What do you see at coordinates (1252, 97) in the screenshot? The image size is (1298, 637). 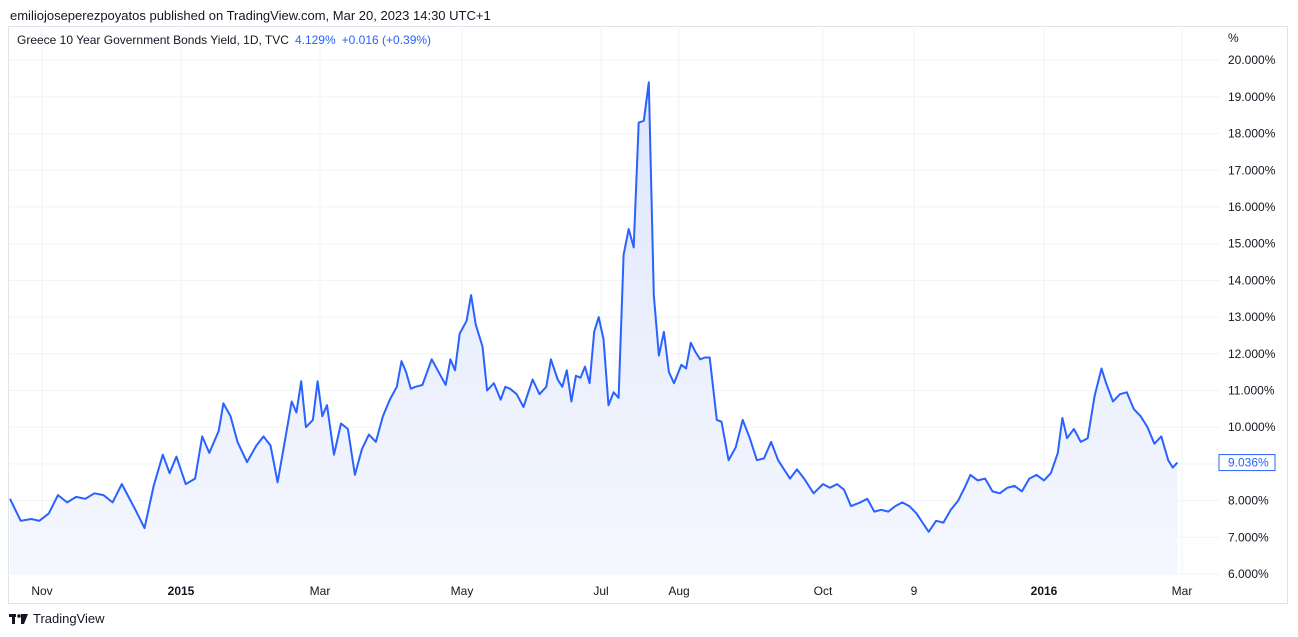 I see `y-tick-label: 19.000%` at bounding box center [1252, 97].